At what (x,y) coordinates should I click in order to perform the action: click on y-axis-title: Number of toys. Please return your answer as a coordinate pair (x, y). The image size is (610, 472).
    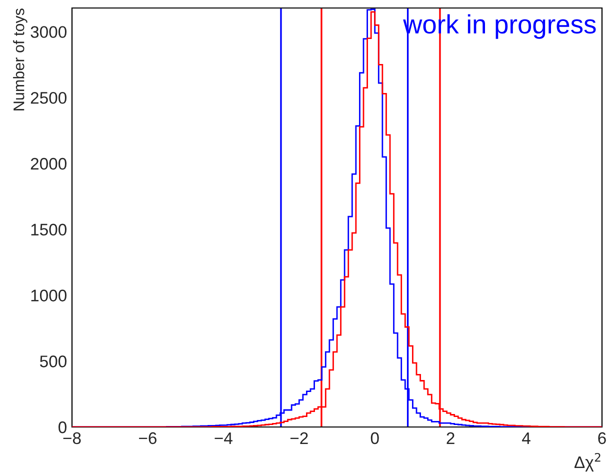
    Looking at the image, I should click on (20, 59).